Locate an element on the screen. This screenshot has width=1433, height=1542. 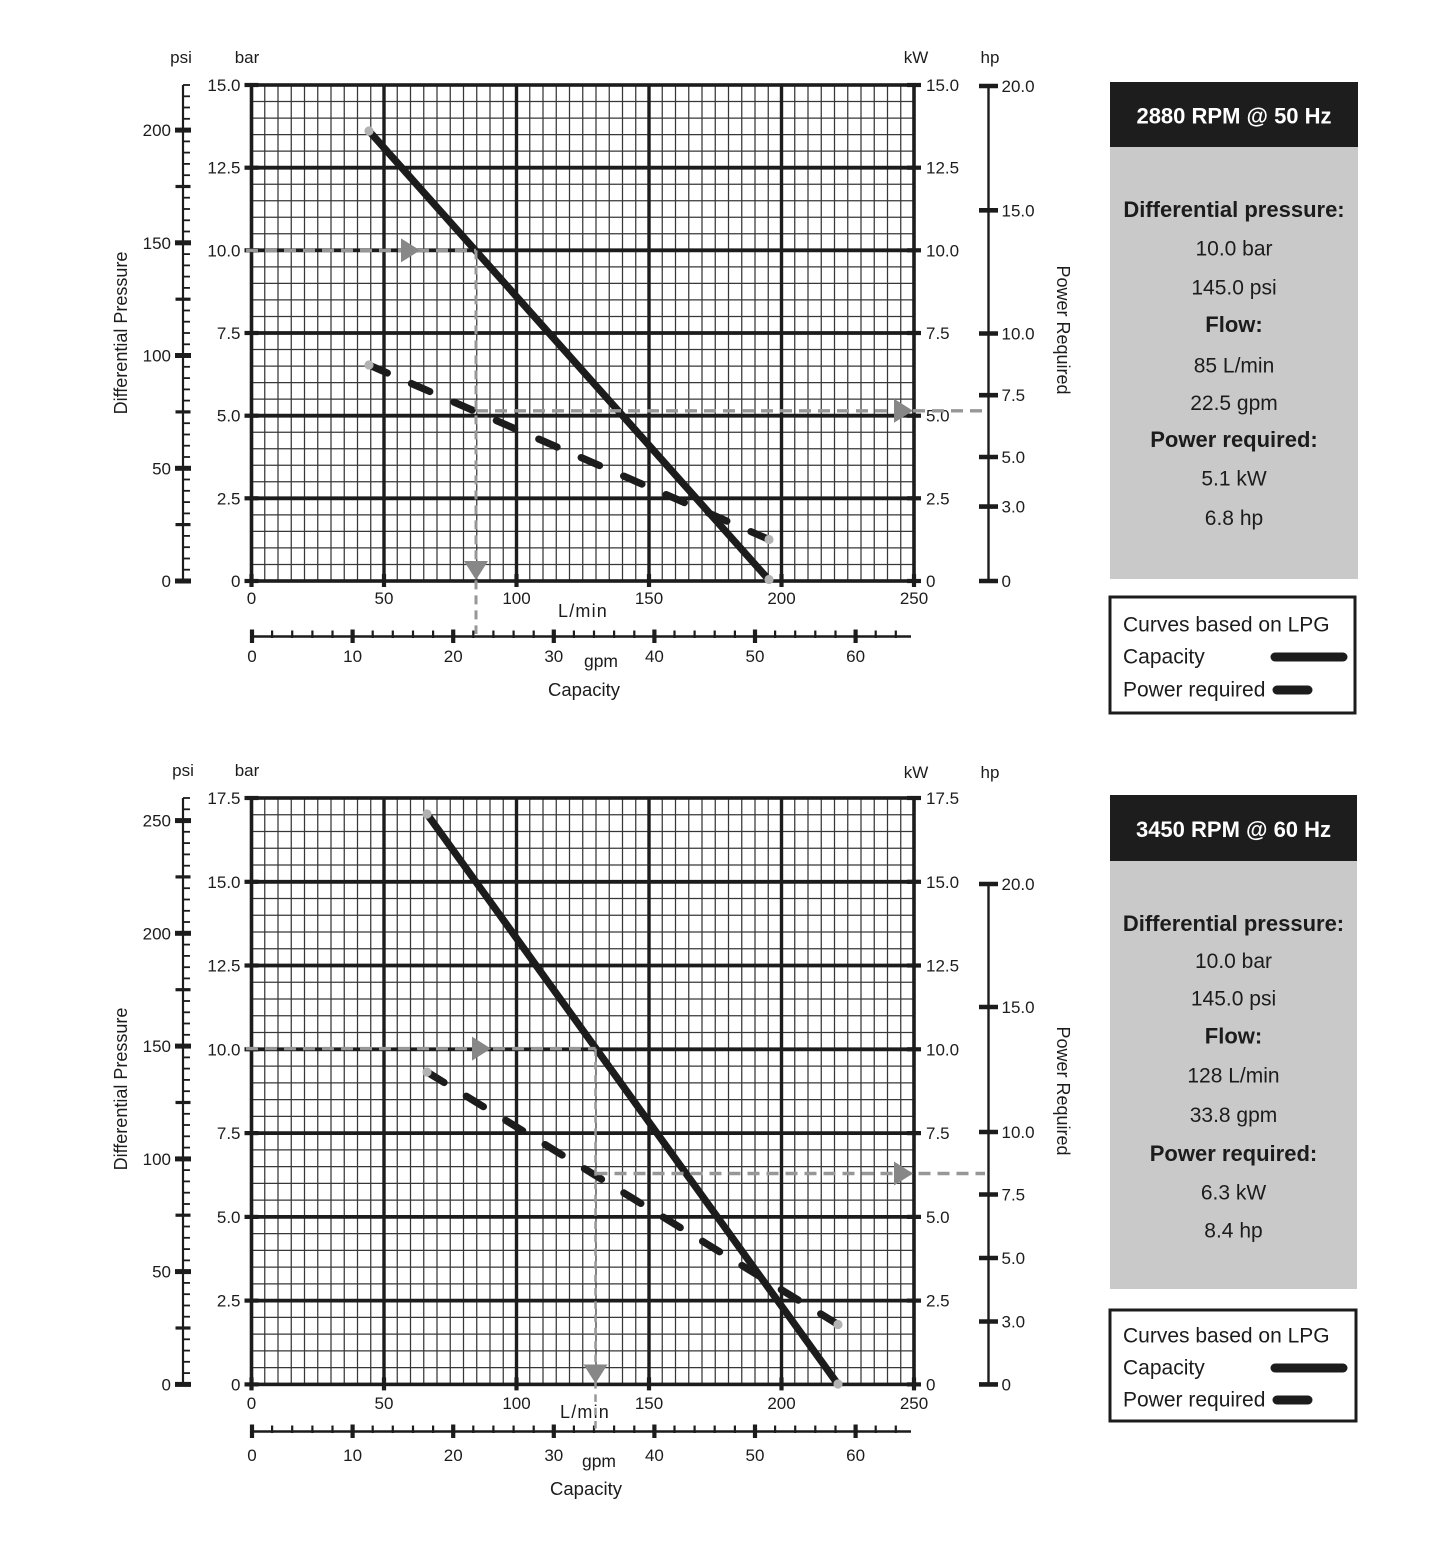
svg-text: 6.8 hp is located at coordinates (1234, 518).